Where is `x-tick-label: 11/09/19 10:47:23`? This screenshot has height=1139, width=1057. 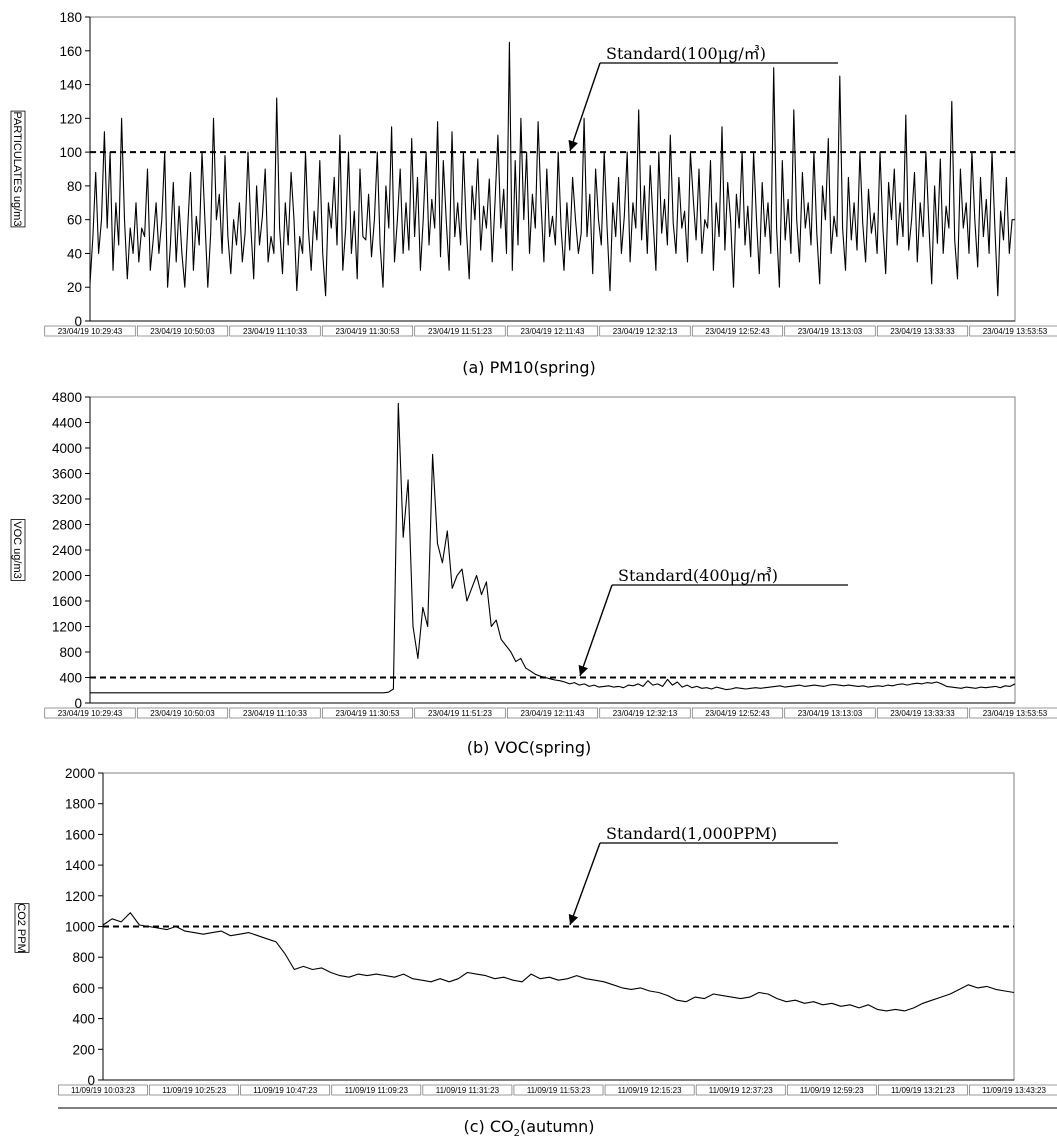 x-tick-label: 11/09/19 10:47:23 is located at coordinates (285, 1090).